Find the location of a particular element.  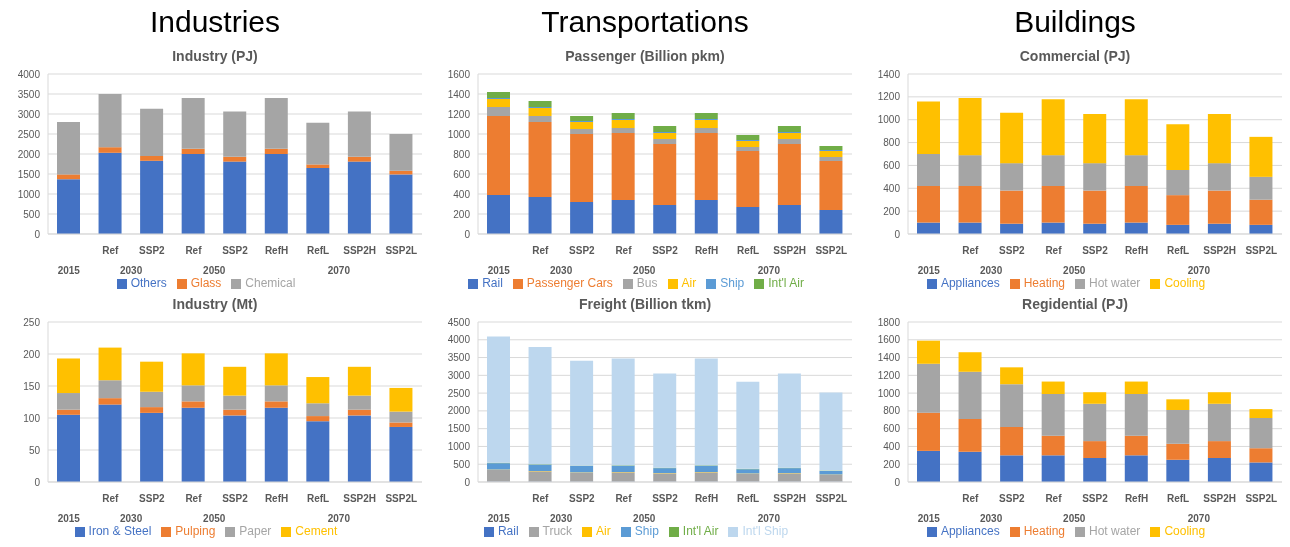

y-tick-label: 3000 is located at coordinates (459, 375).